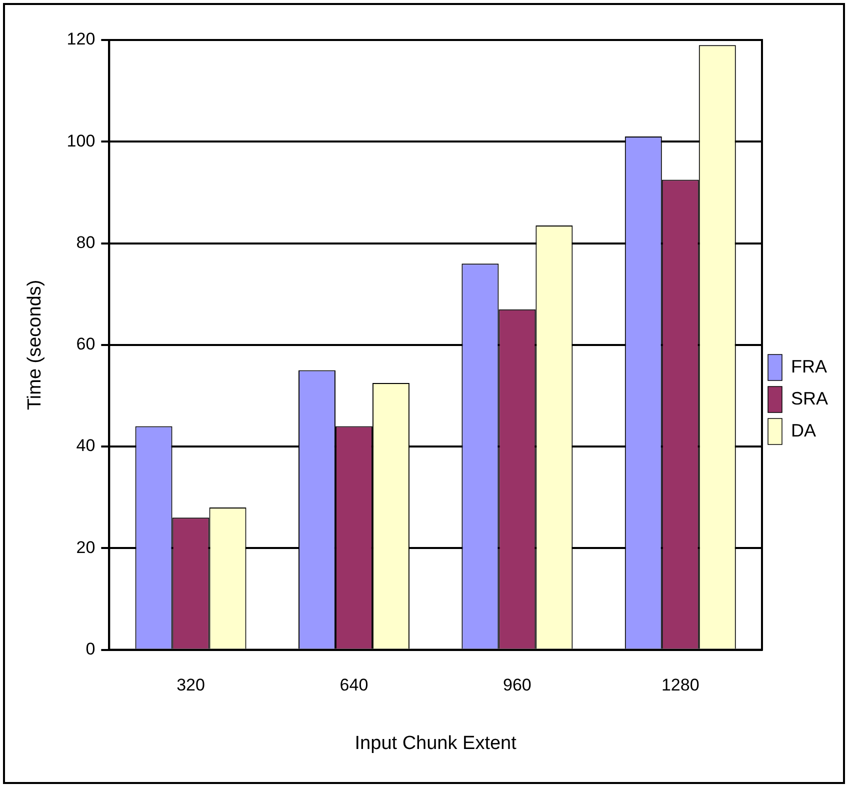 This screenshot has height=789, width=850. Describe the element at coordinates (86, 547) in the screenshot. I see `y-tick-label: 20` at that location.